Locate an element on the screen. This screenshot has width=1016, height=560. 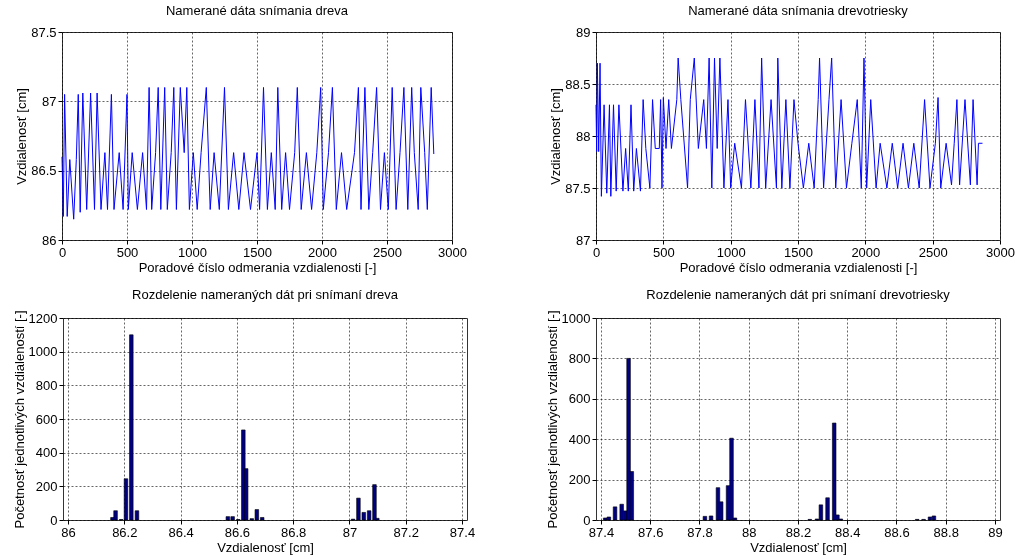
x-tick-label: 88 is located at coordinates (749, 532).